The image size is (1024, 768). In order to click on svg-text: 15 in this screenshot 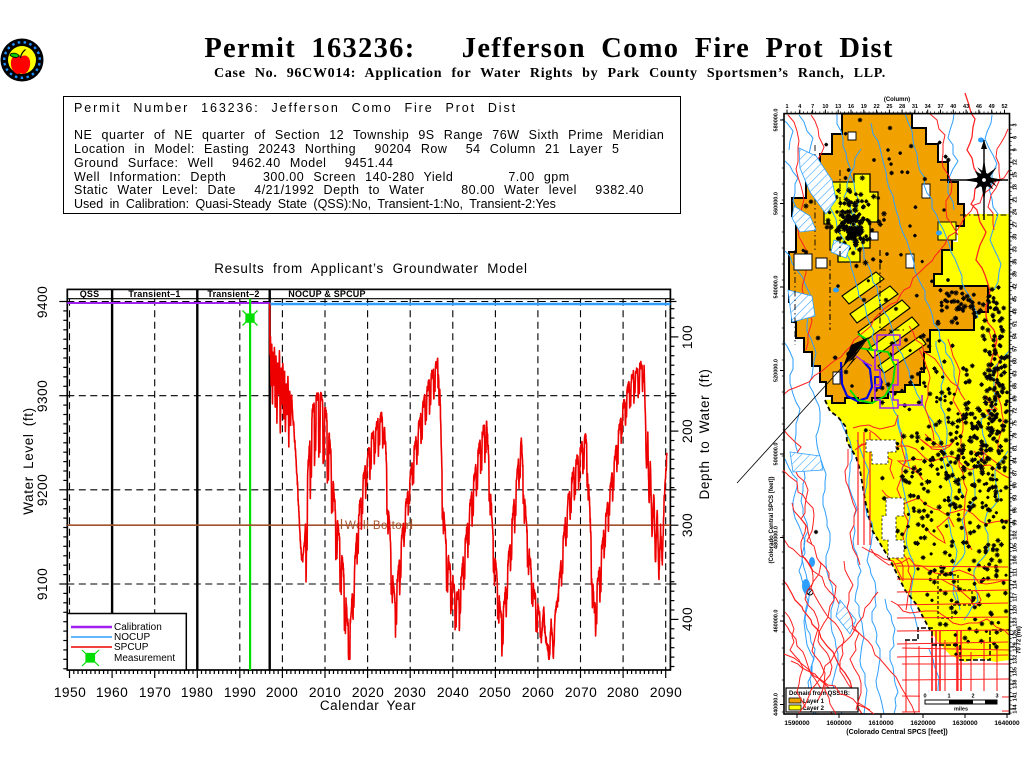, I will do `click(1016, 175)`.